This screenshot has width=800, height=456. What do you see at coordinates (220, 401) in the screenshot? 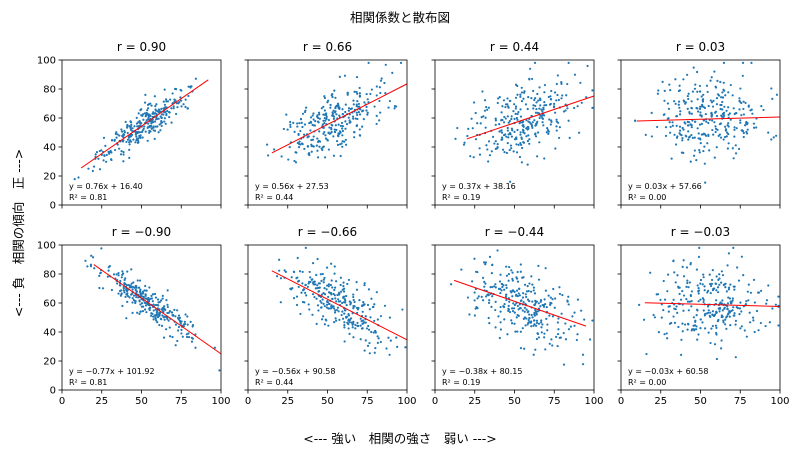
I see `x-tick-label: 100` at bounding box center [220, 401].